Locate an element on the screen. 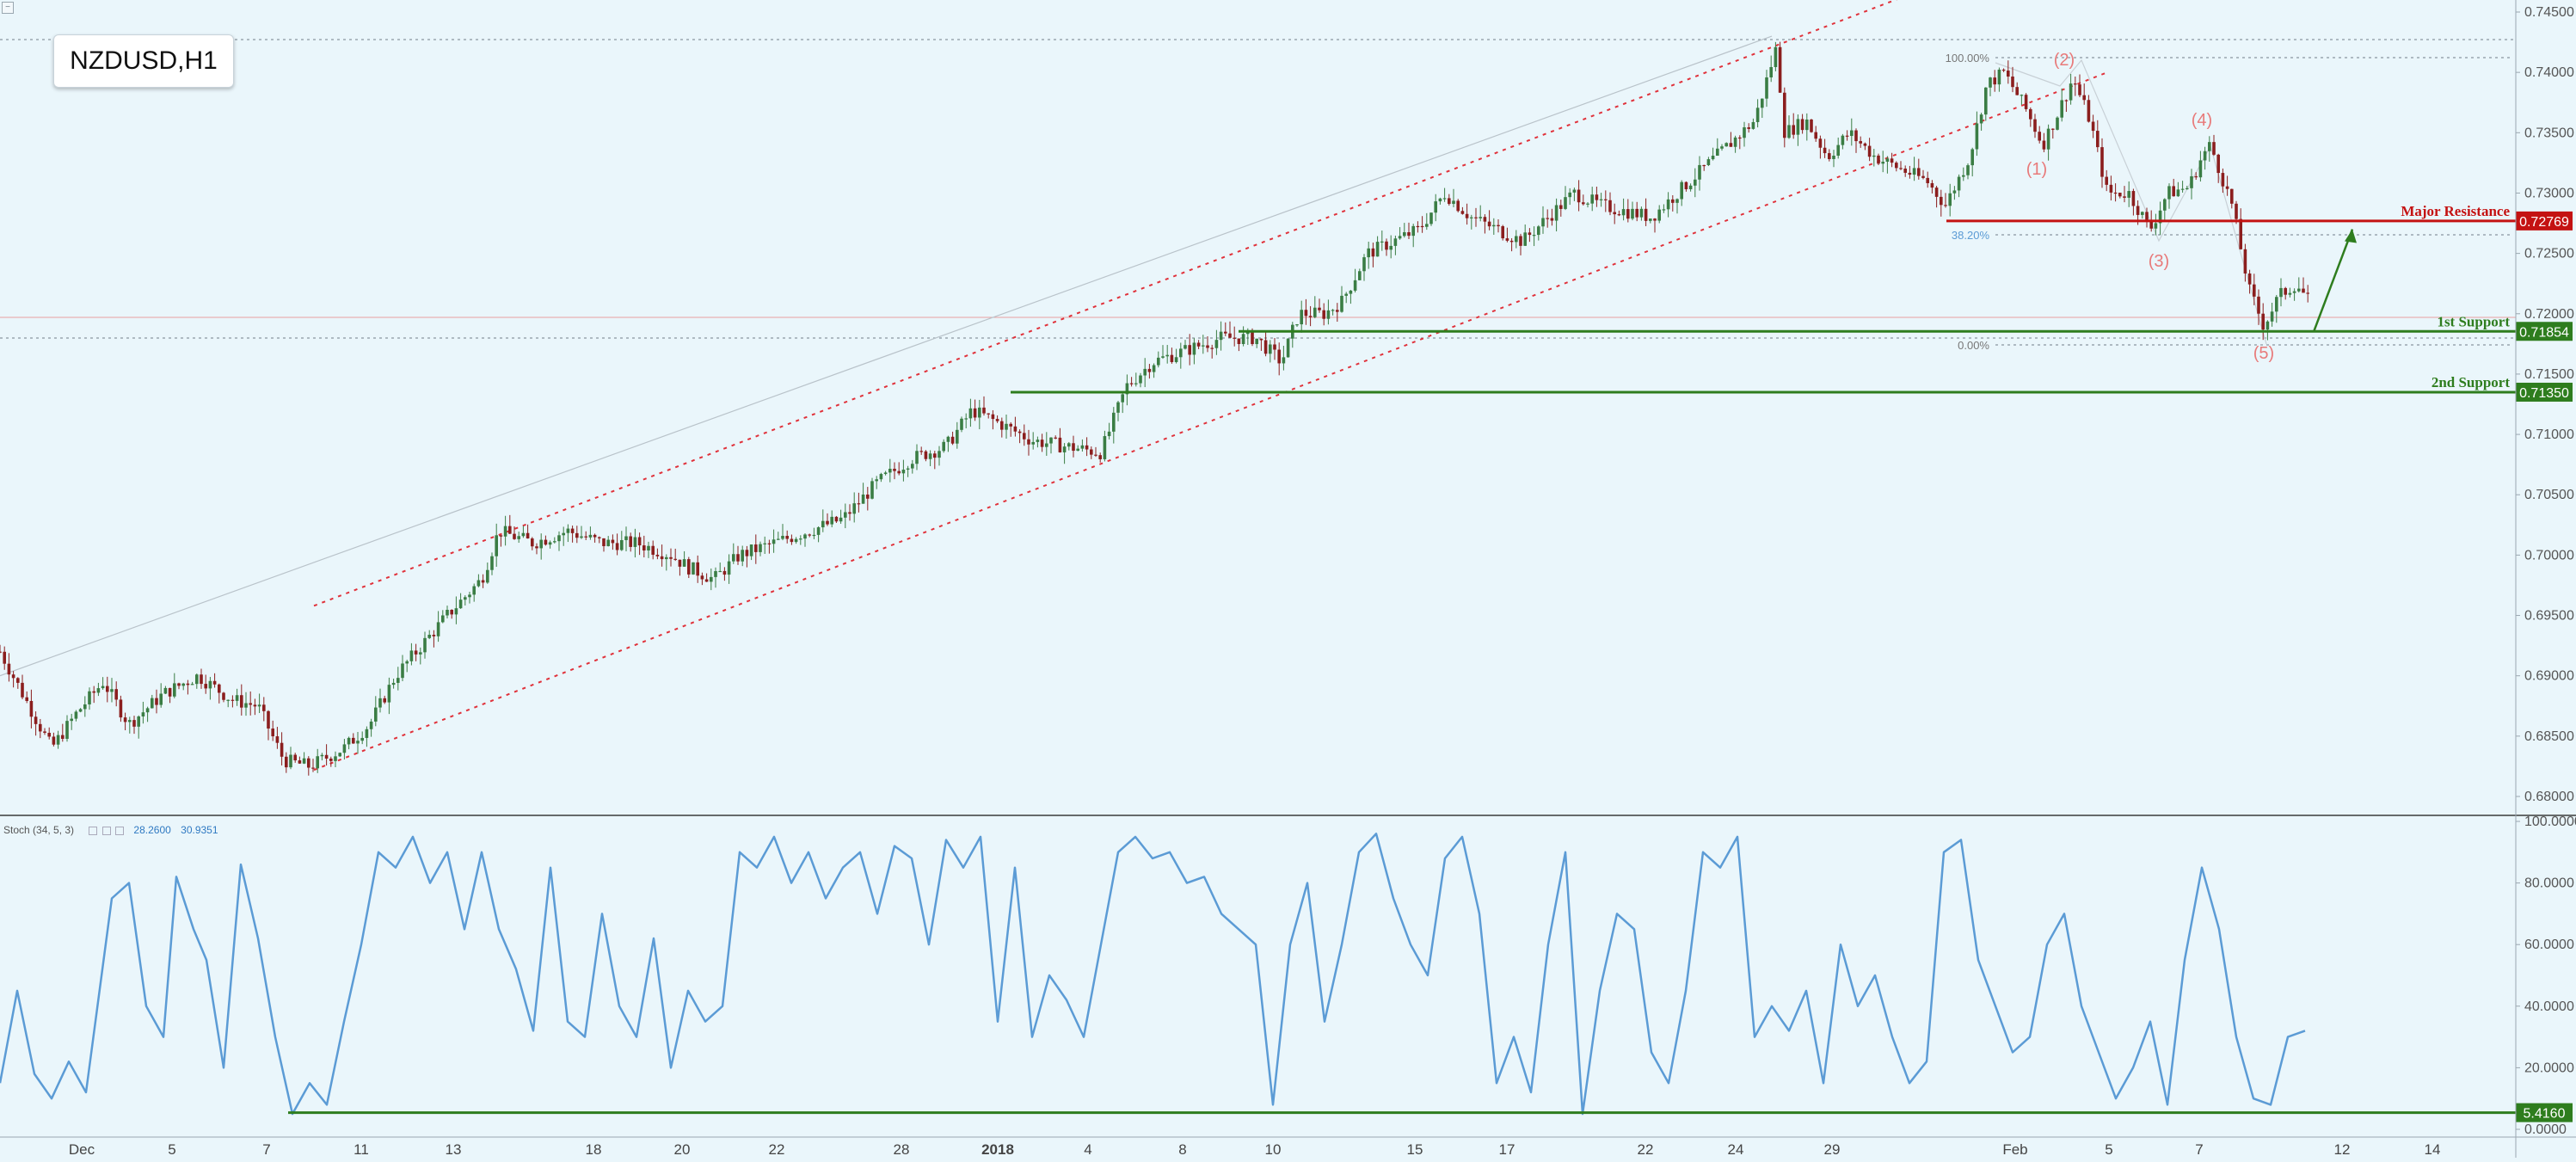  collapse-icon: − is located at coordinates (8, 8).